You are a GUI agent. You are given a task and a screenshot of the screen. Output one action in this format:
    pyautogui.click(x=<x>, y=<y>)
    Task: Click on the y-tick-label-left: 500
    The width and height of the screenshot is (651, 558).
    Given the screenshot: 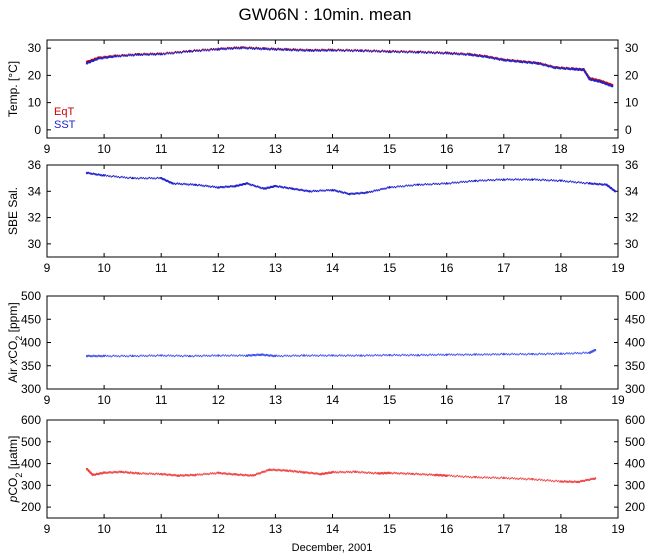 What is the action you would take?
    pyautogui.click(x=31, y=442)
    